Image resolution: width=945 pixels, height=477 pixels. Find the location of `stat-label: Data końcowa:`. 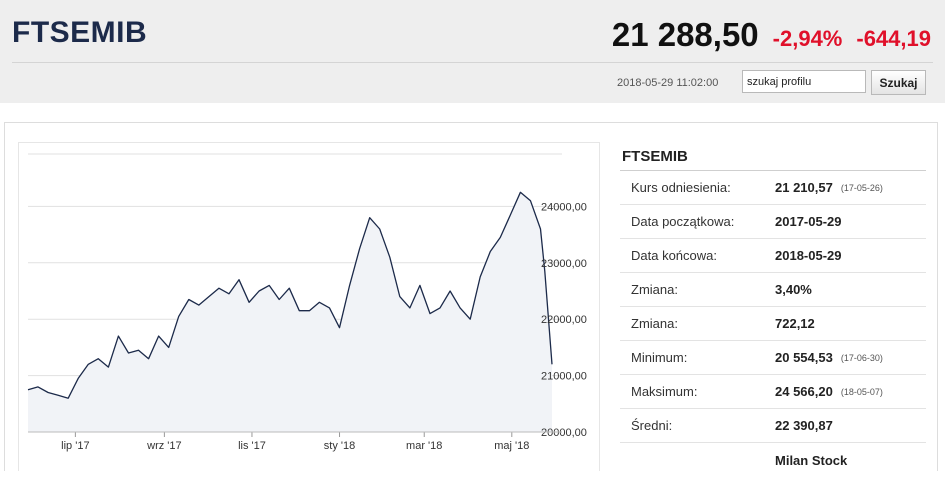

stat-label: Data końcowa: is located at coordinates (674, 255).